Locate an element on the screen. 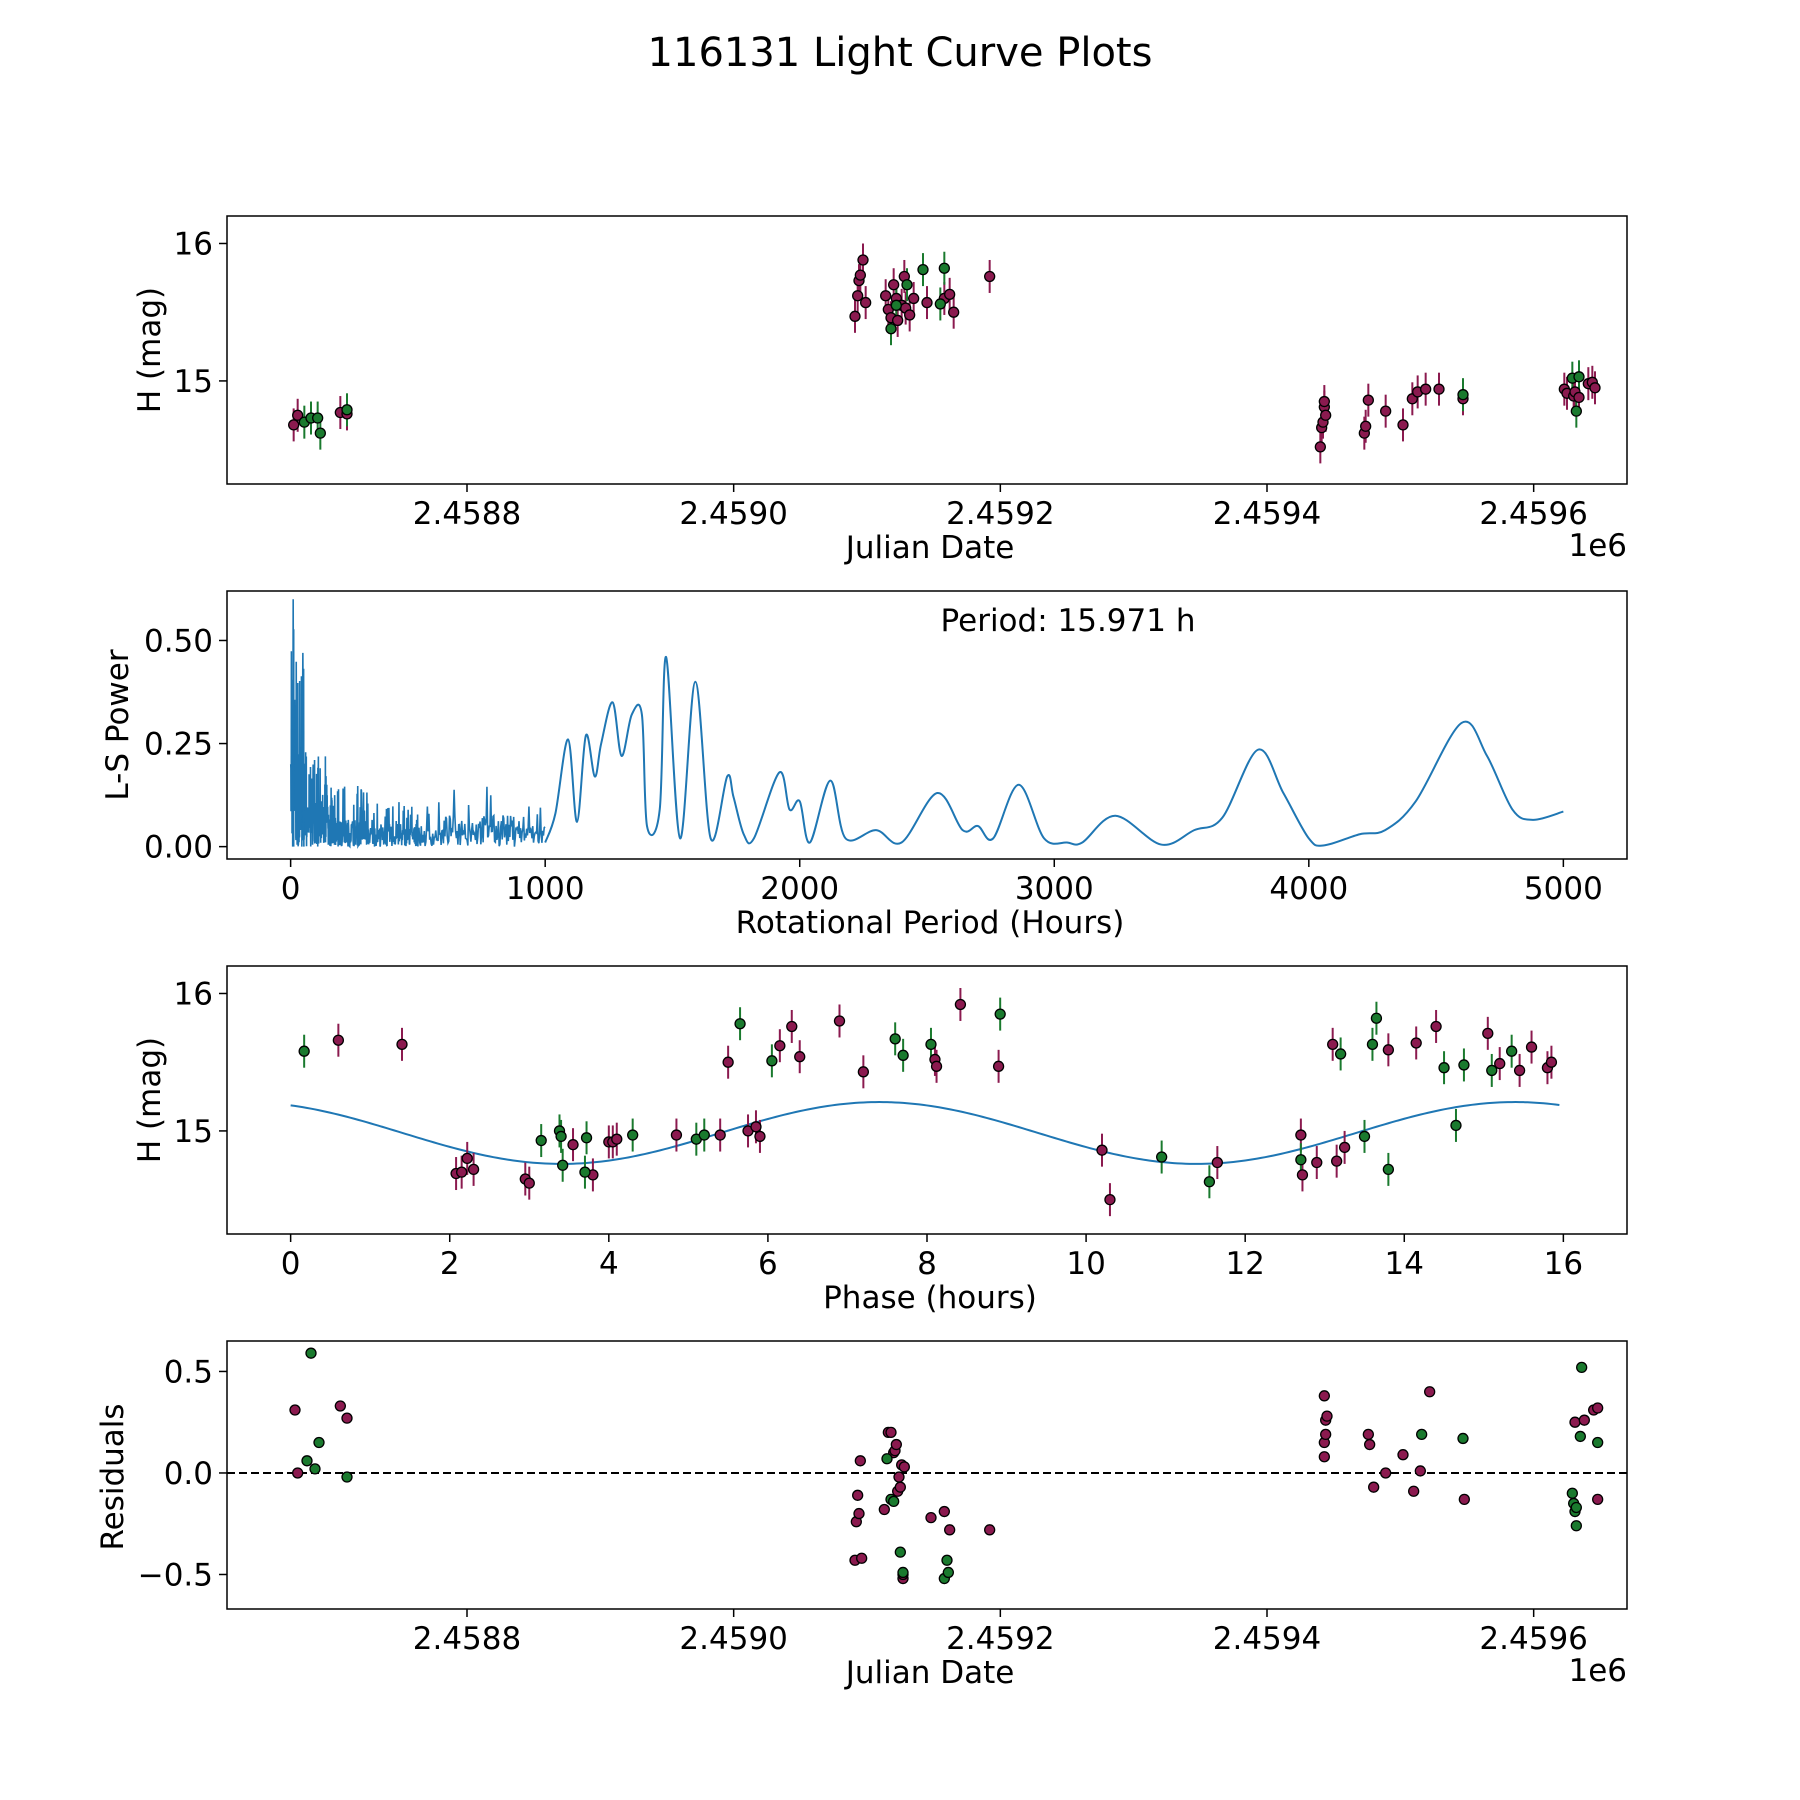 This screenshot has width=1800, height=1800. data-points is located at coordinates (946, 1466).